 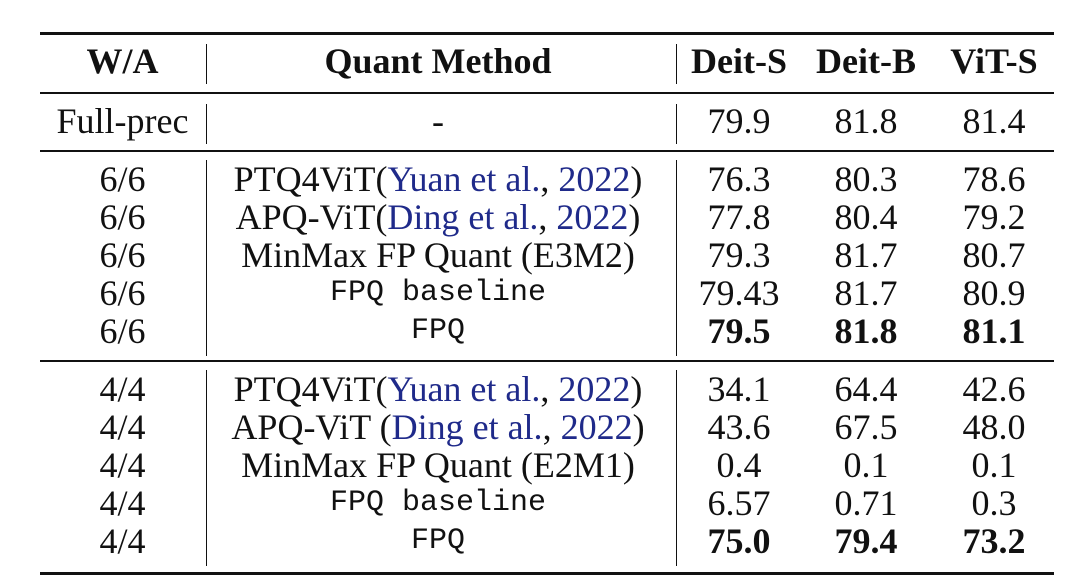 I want to click on cell-deit-b: 64.4, so click(x=866, y=389).